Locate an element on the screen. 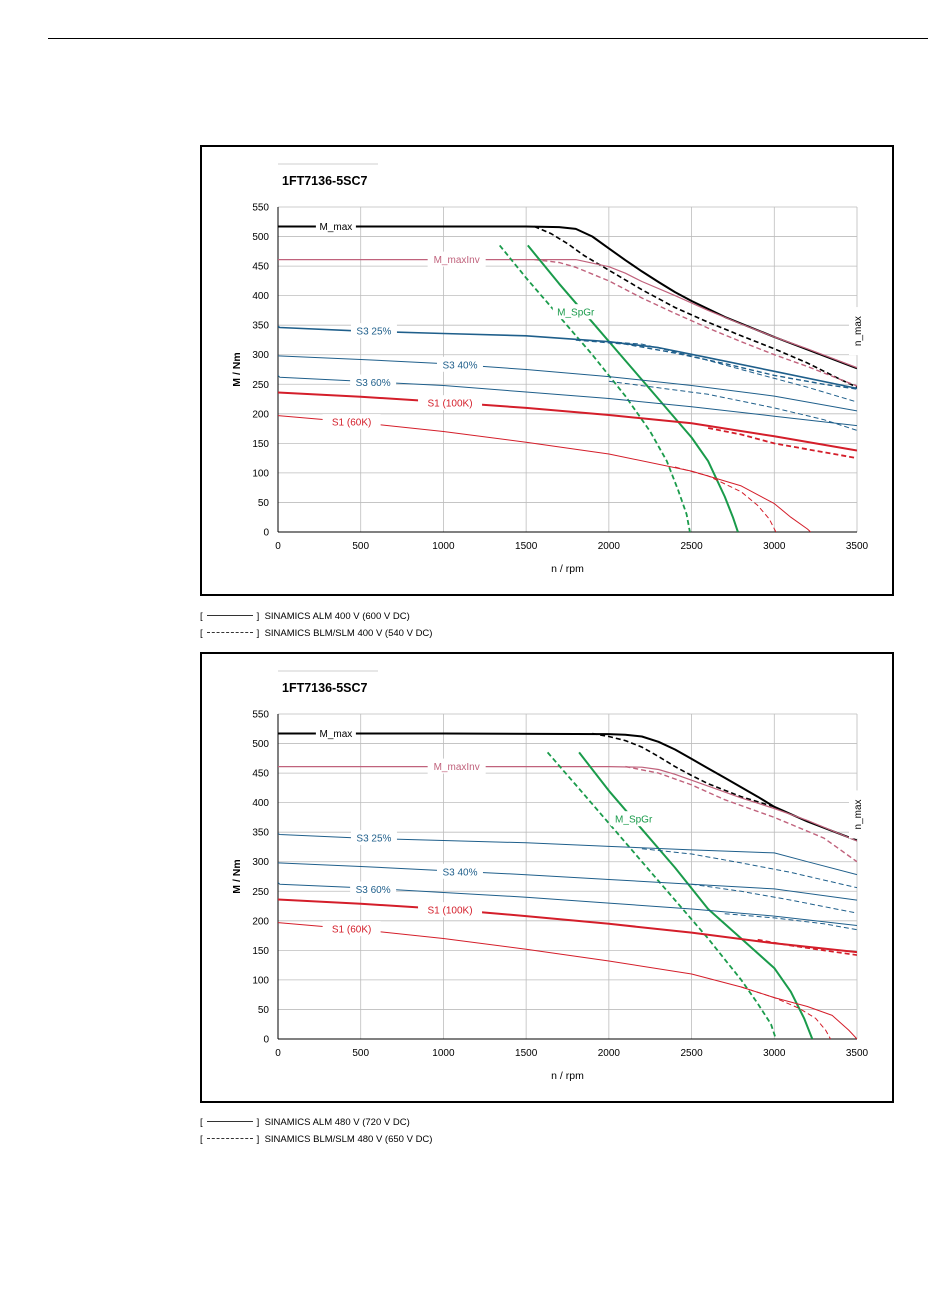 The height and width of the screenshot is (1301, 950). series-line-m-max is located at coordinates (567, 297).